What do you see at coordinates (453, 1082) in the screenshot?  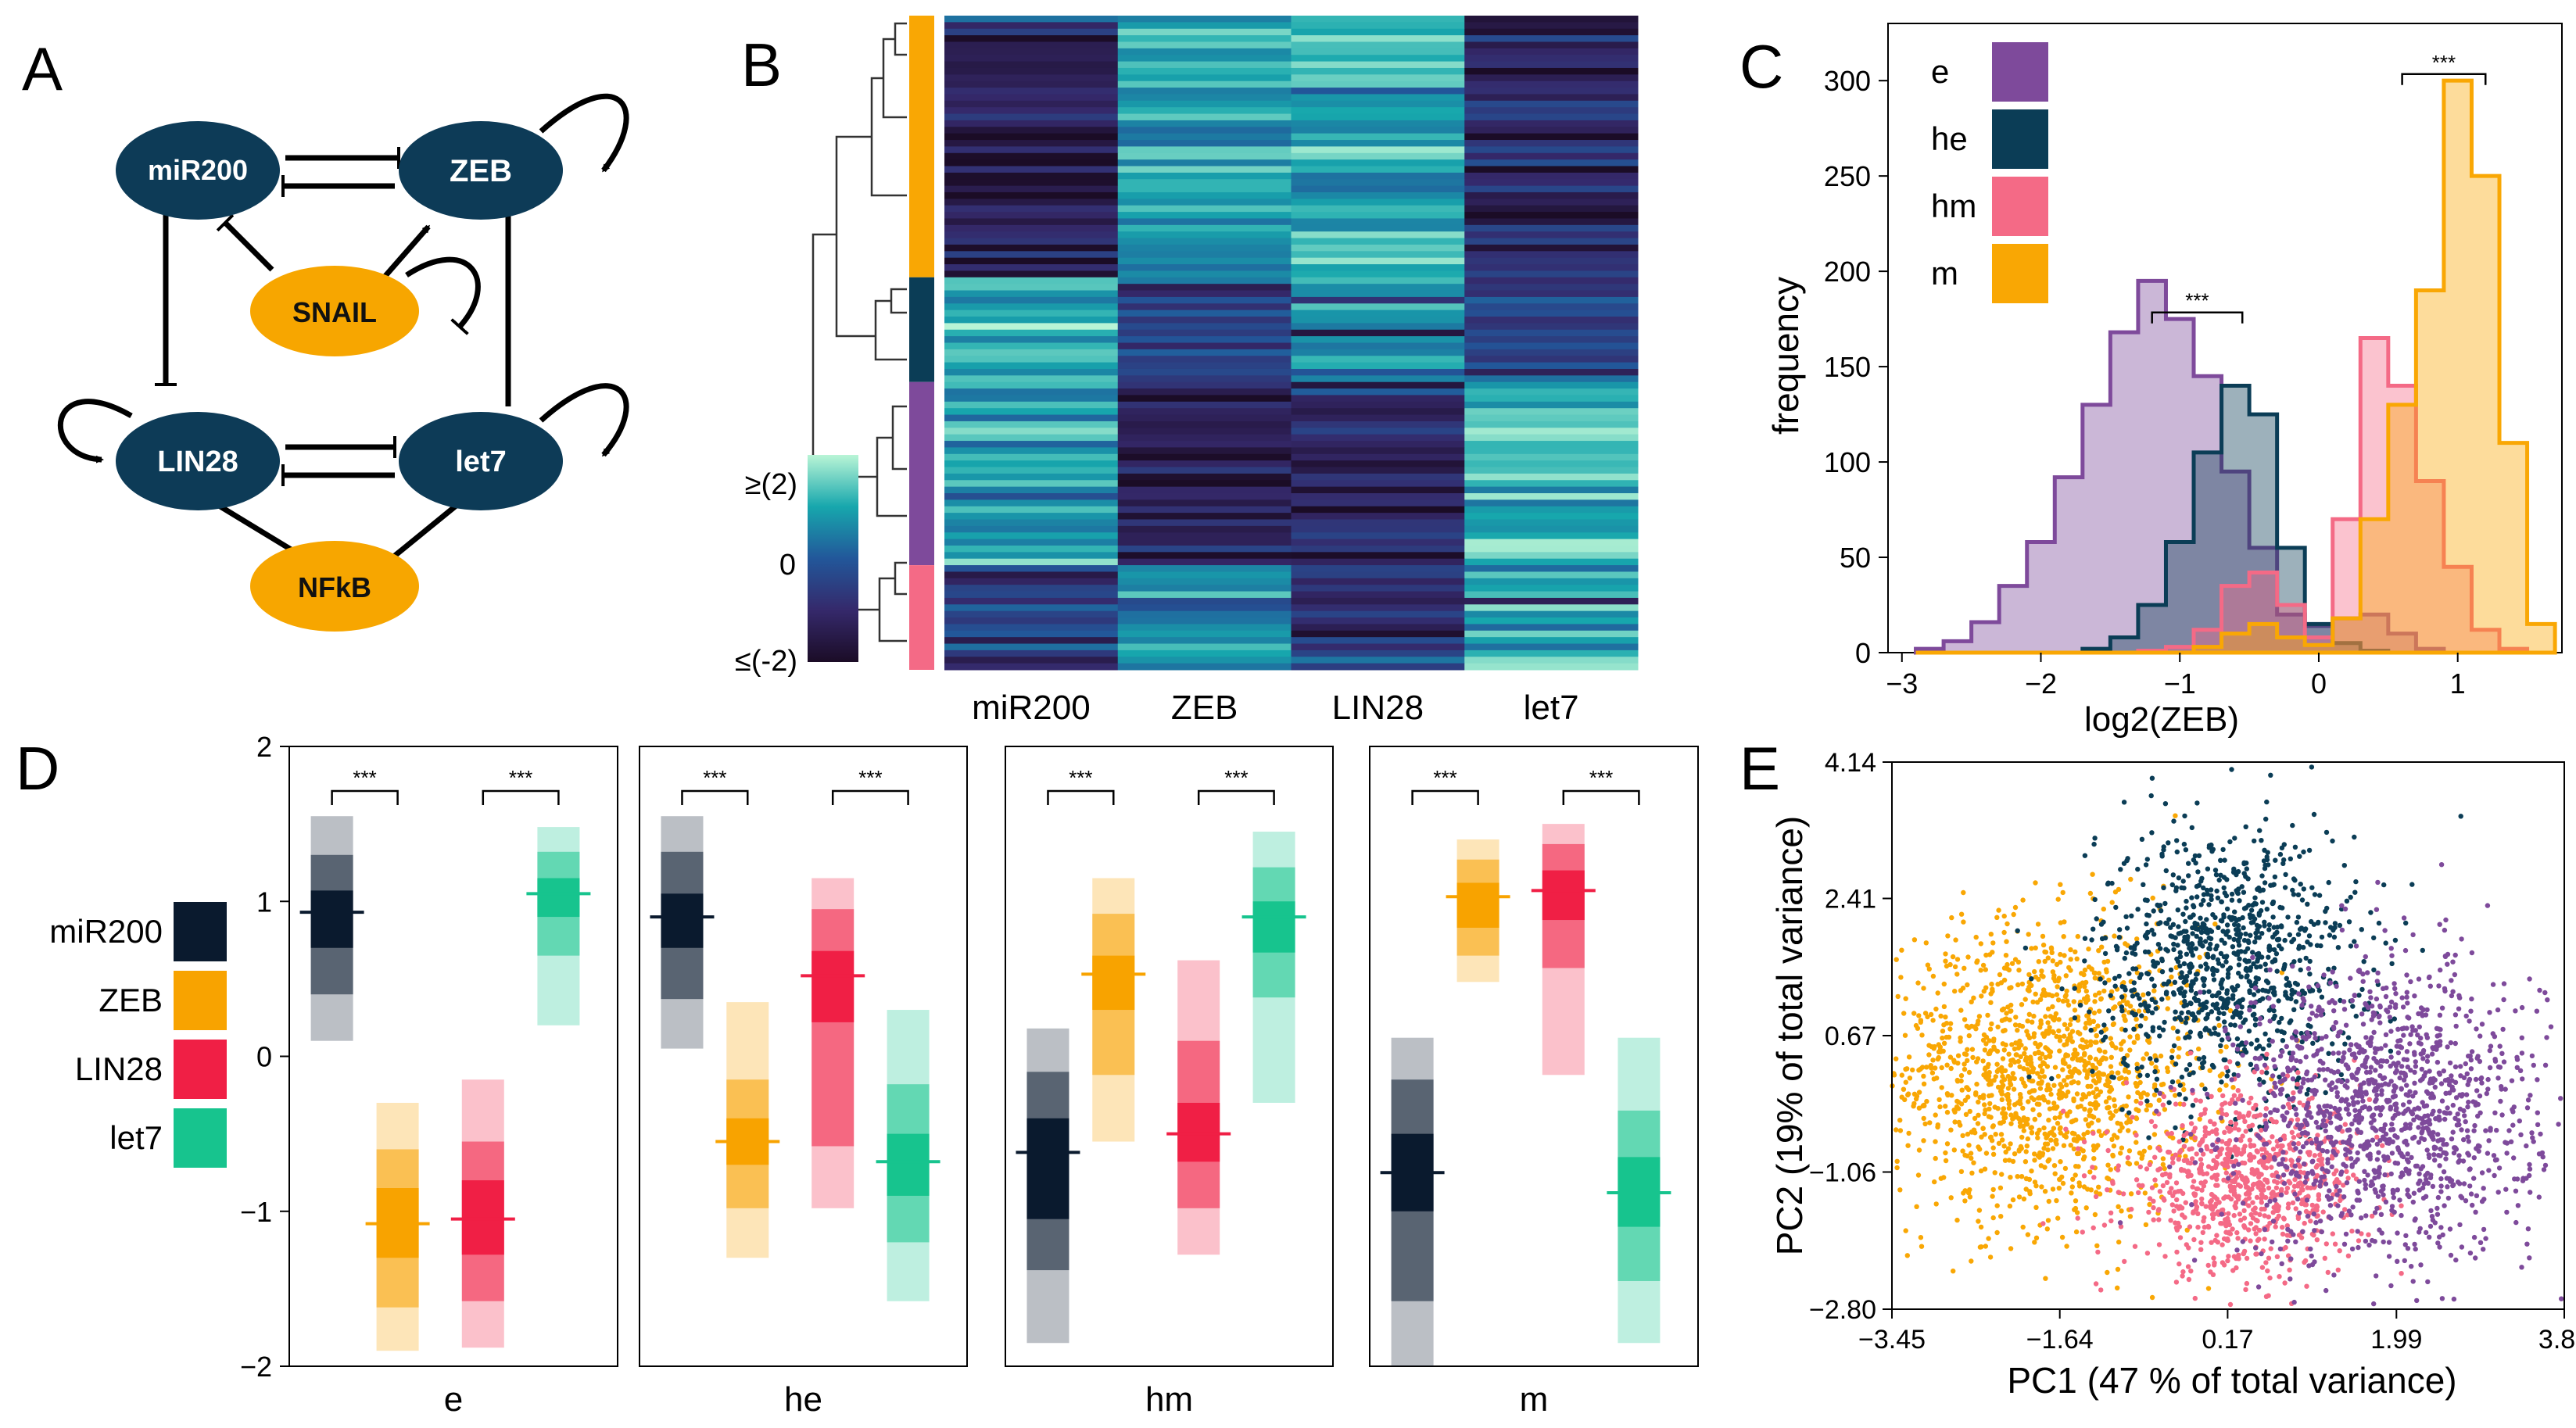 I see `boxplot-panel-e: *** ***e` at bounding box center [453, 1082].